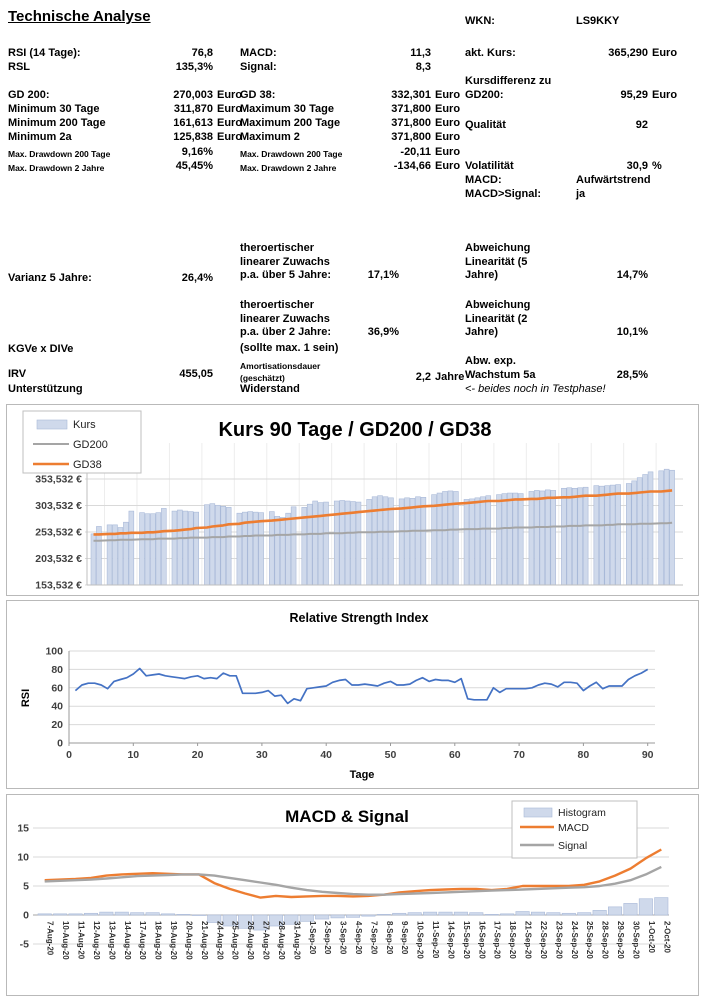 The width and height of the screenshot is (706, 998). What do you see at coordinates (128, 124) in the screenshot?
I see `stat-row-min200: Minimum 200 Tage 161,613 Euro` at bounding box center [128, 124].